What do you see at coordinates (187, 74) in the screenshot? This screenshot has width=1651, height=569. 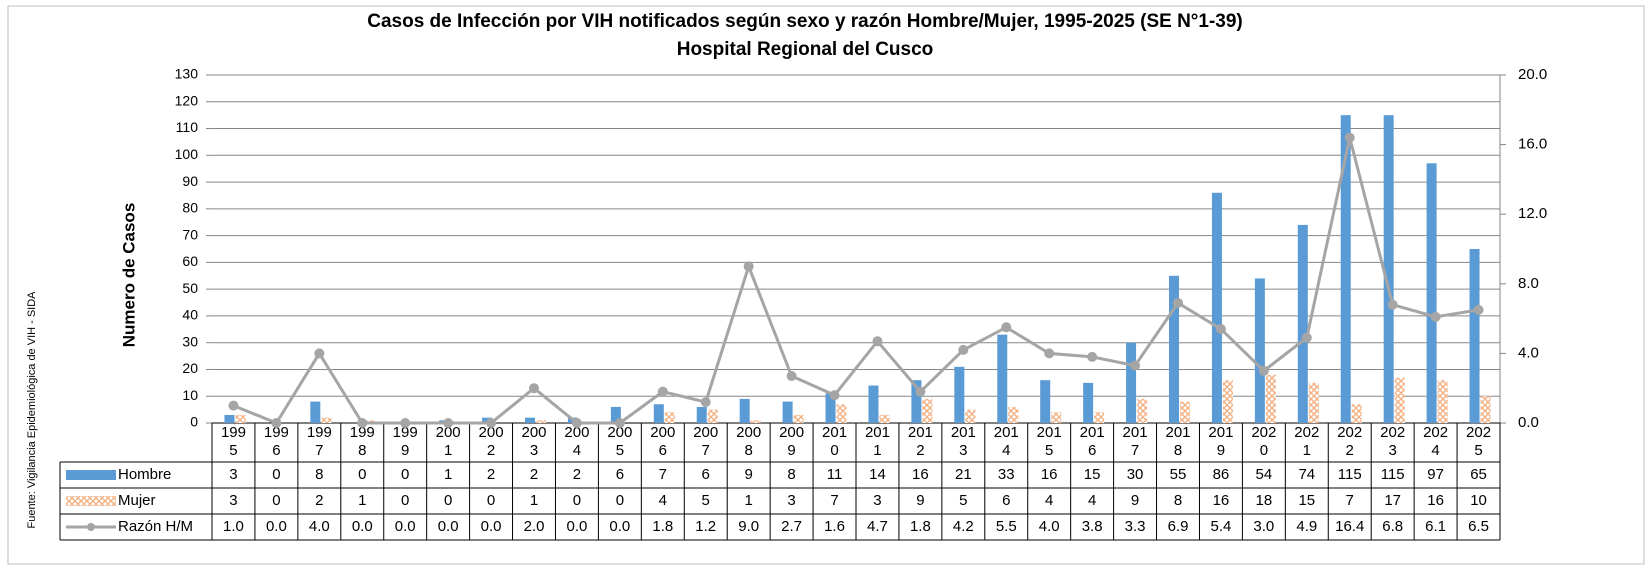 I see `y-tick-label: 130` at bounding box center [187, 74].